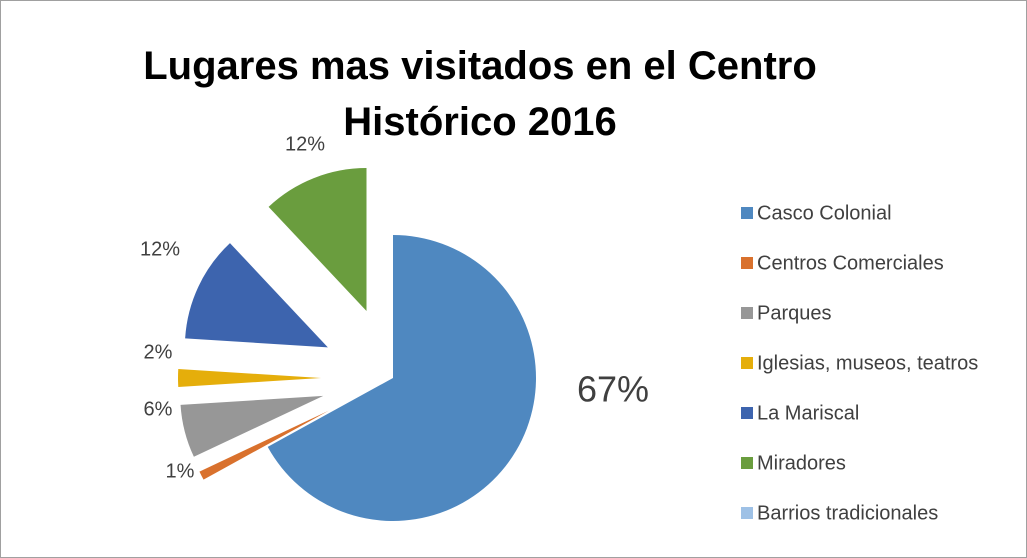  What do you see at coordinates (850, 263) in the screenshot?
I see `legend-label: Centros Comerciales` at bounding box center [850, 263].